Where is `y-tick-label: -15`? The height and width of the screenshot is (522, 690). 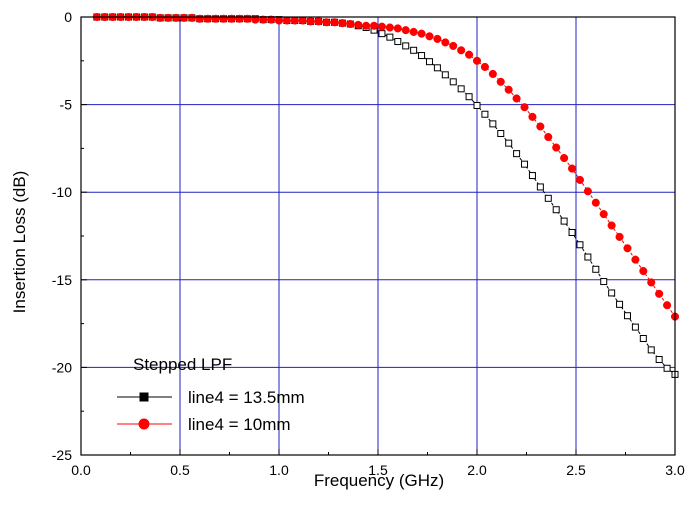 y-tick-label: -15 is located at coordinates (62, 280).